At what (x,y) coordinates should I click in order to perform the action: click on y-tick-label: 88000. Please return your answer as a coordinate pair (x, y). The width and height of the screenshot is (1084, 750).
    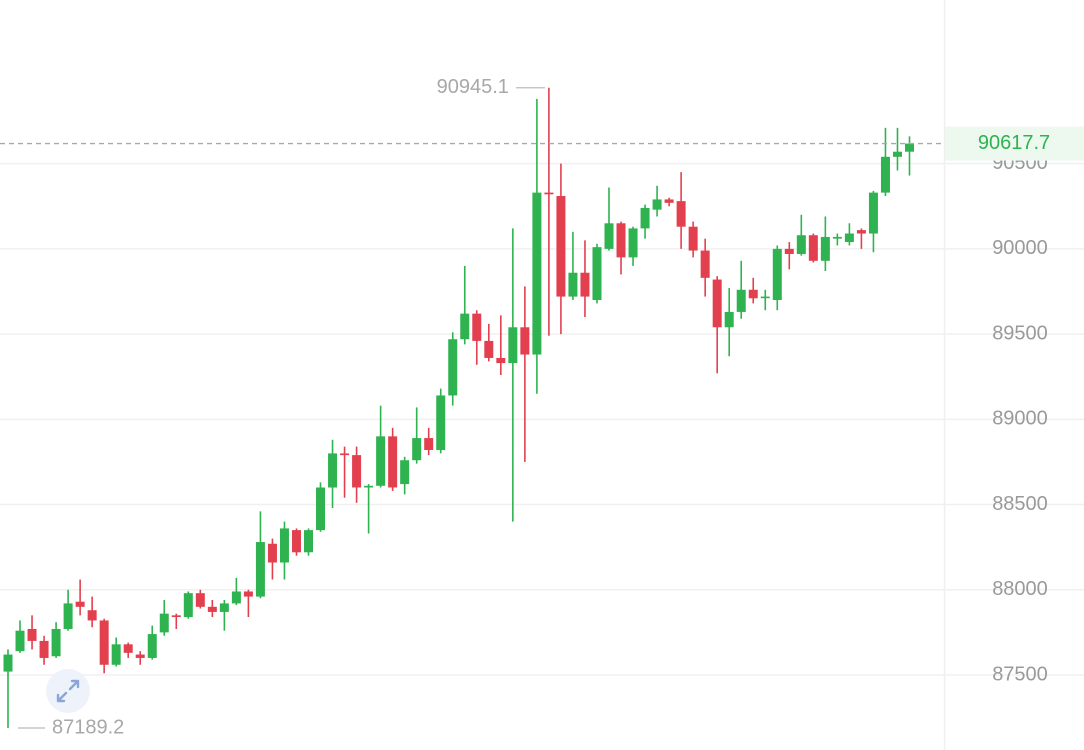
    Looking at the image, I should click on (1020, 589).